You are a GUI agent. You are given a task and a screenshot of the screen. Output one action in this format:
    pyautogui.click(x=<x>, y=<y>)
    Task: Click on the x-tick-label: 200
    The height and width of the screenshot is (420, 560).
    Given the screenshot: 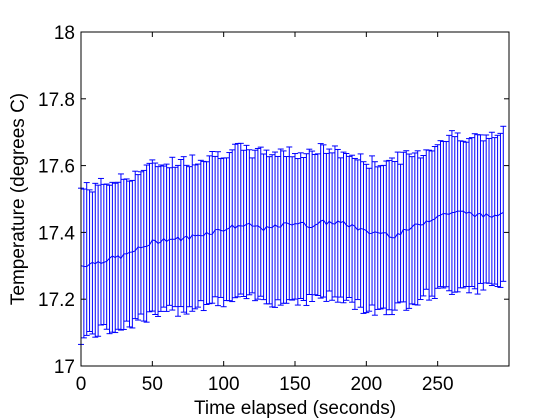 What is the action you would take?
    pyautogui.click(x=366, y=384)
    